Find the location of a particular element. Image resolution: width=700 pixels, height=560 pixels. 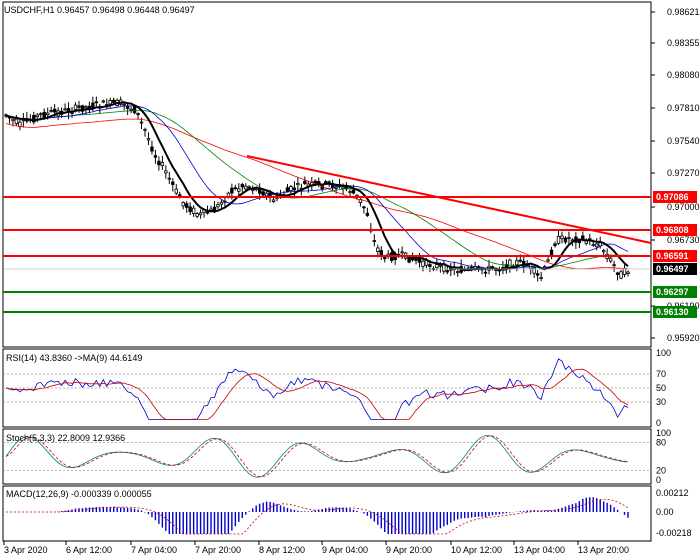

price-tick-label: 0.95920 is located at coordinates (683, 338).